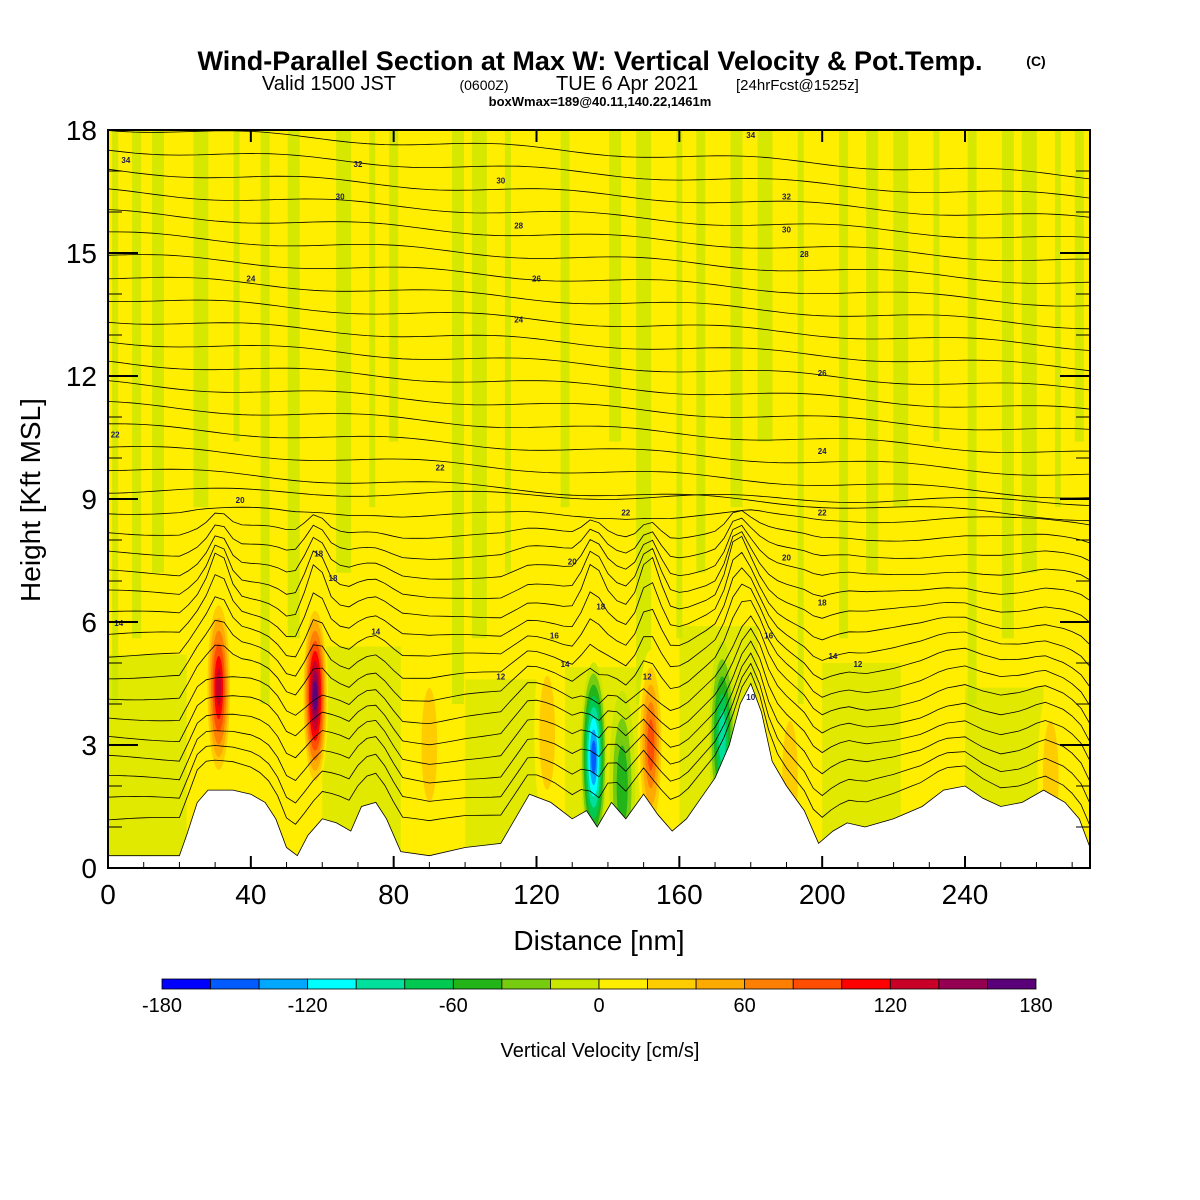 The image size is (1200, 1200). I want to click on theta-contour-label: 34, so click(750, 135).